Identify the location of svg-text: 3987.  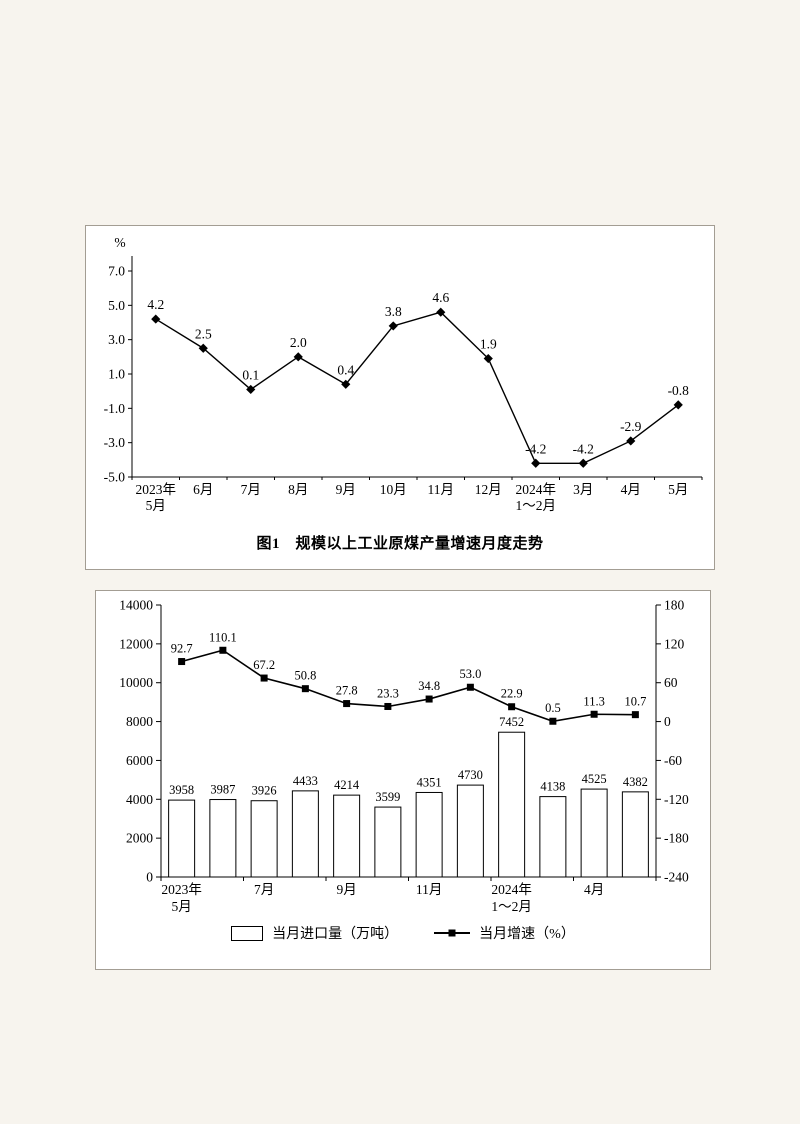
(222, 790).